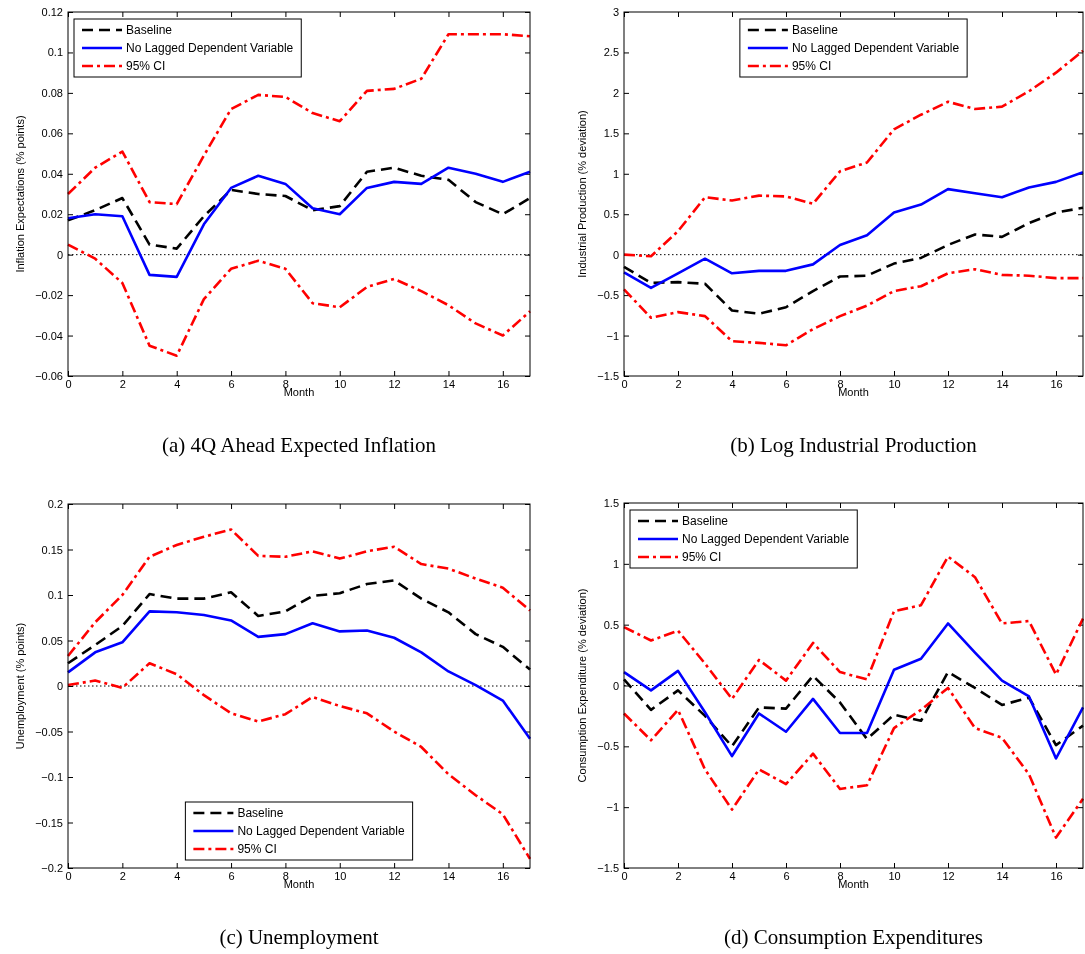 This screenshot has width=1085, height=954. What do you see at coordinates (52, 173) in the screenshot?
I see `y-tick-label: 0.04` at bounding box center [52, 173].